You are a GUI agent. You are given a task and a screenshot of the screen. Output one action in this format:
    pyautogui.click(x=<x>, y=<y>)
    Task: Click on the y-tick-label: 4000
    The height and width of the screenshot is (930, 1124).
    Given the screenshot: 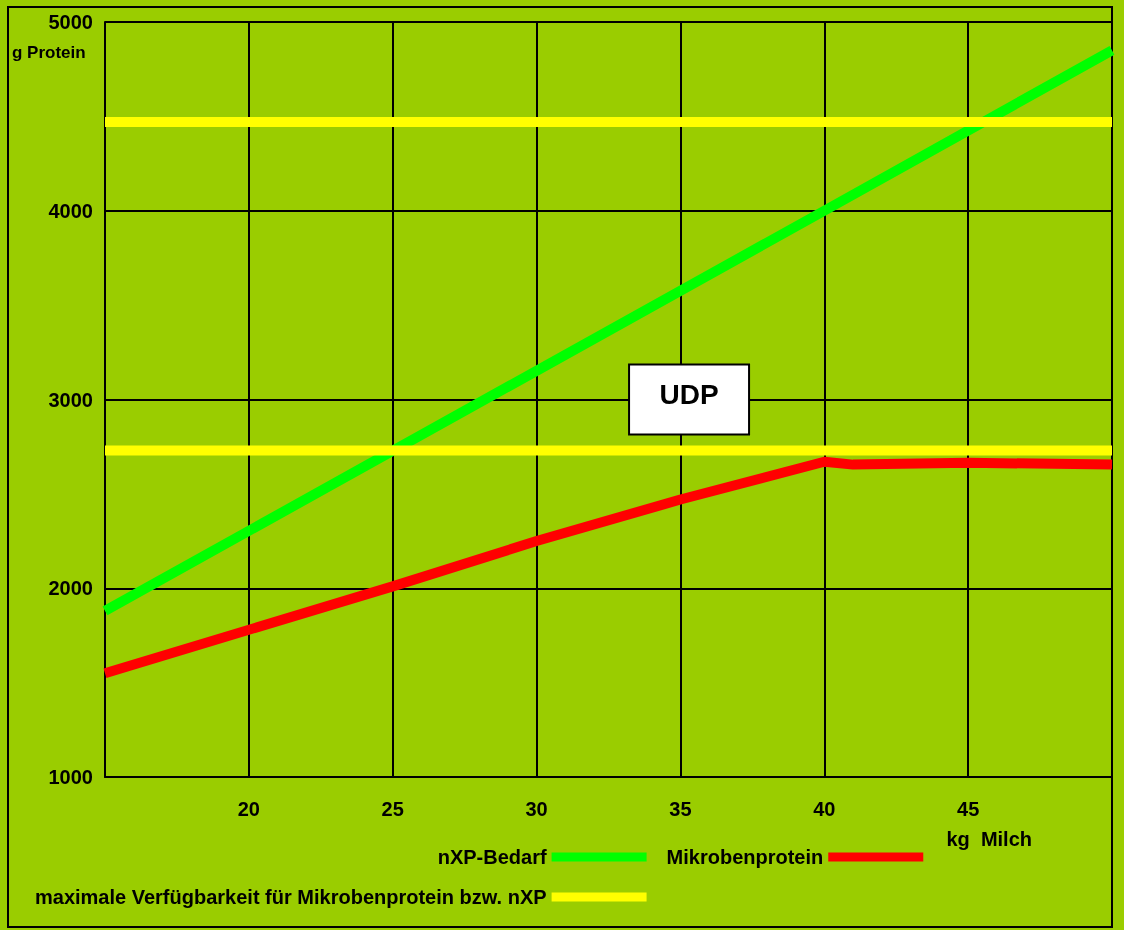 What is the action you would take?
    pyautogui.click(x=70, y=210)
    